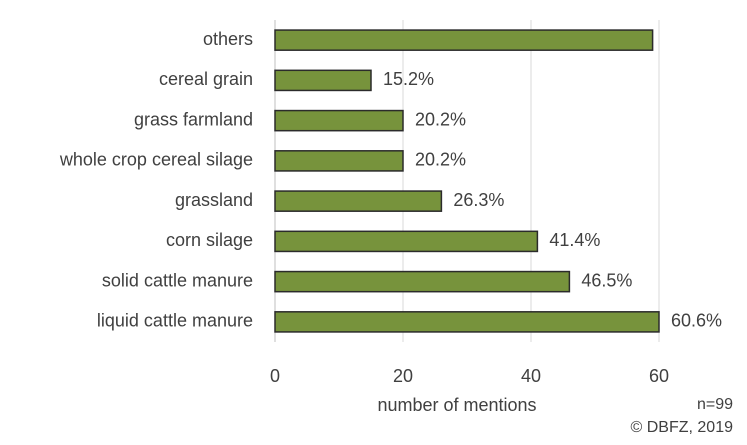  What do you see at coordinates (206, 79) in the screenshot?
I see `category-label: cereal grain` at bounding box center [206, 79].